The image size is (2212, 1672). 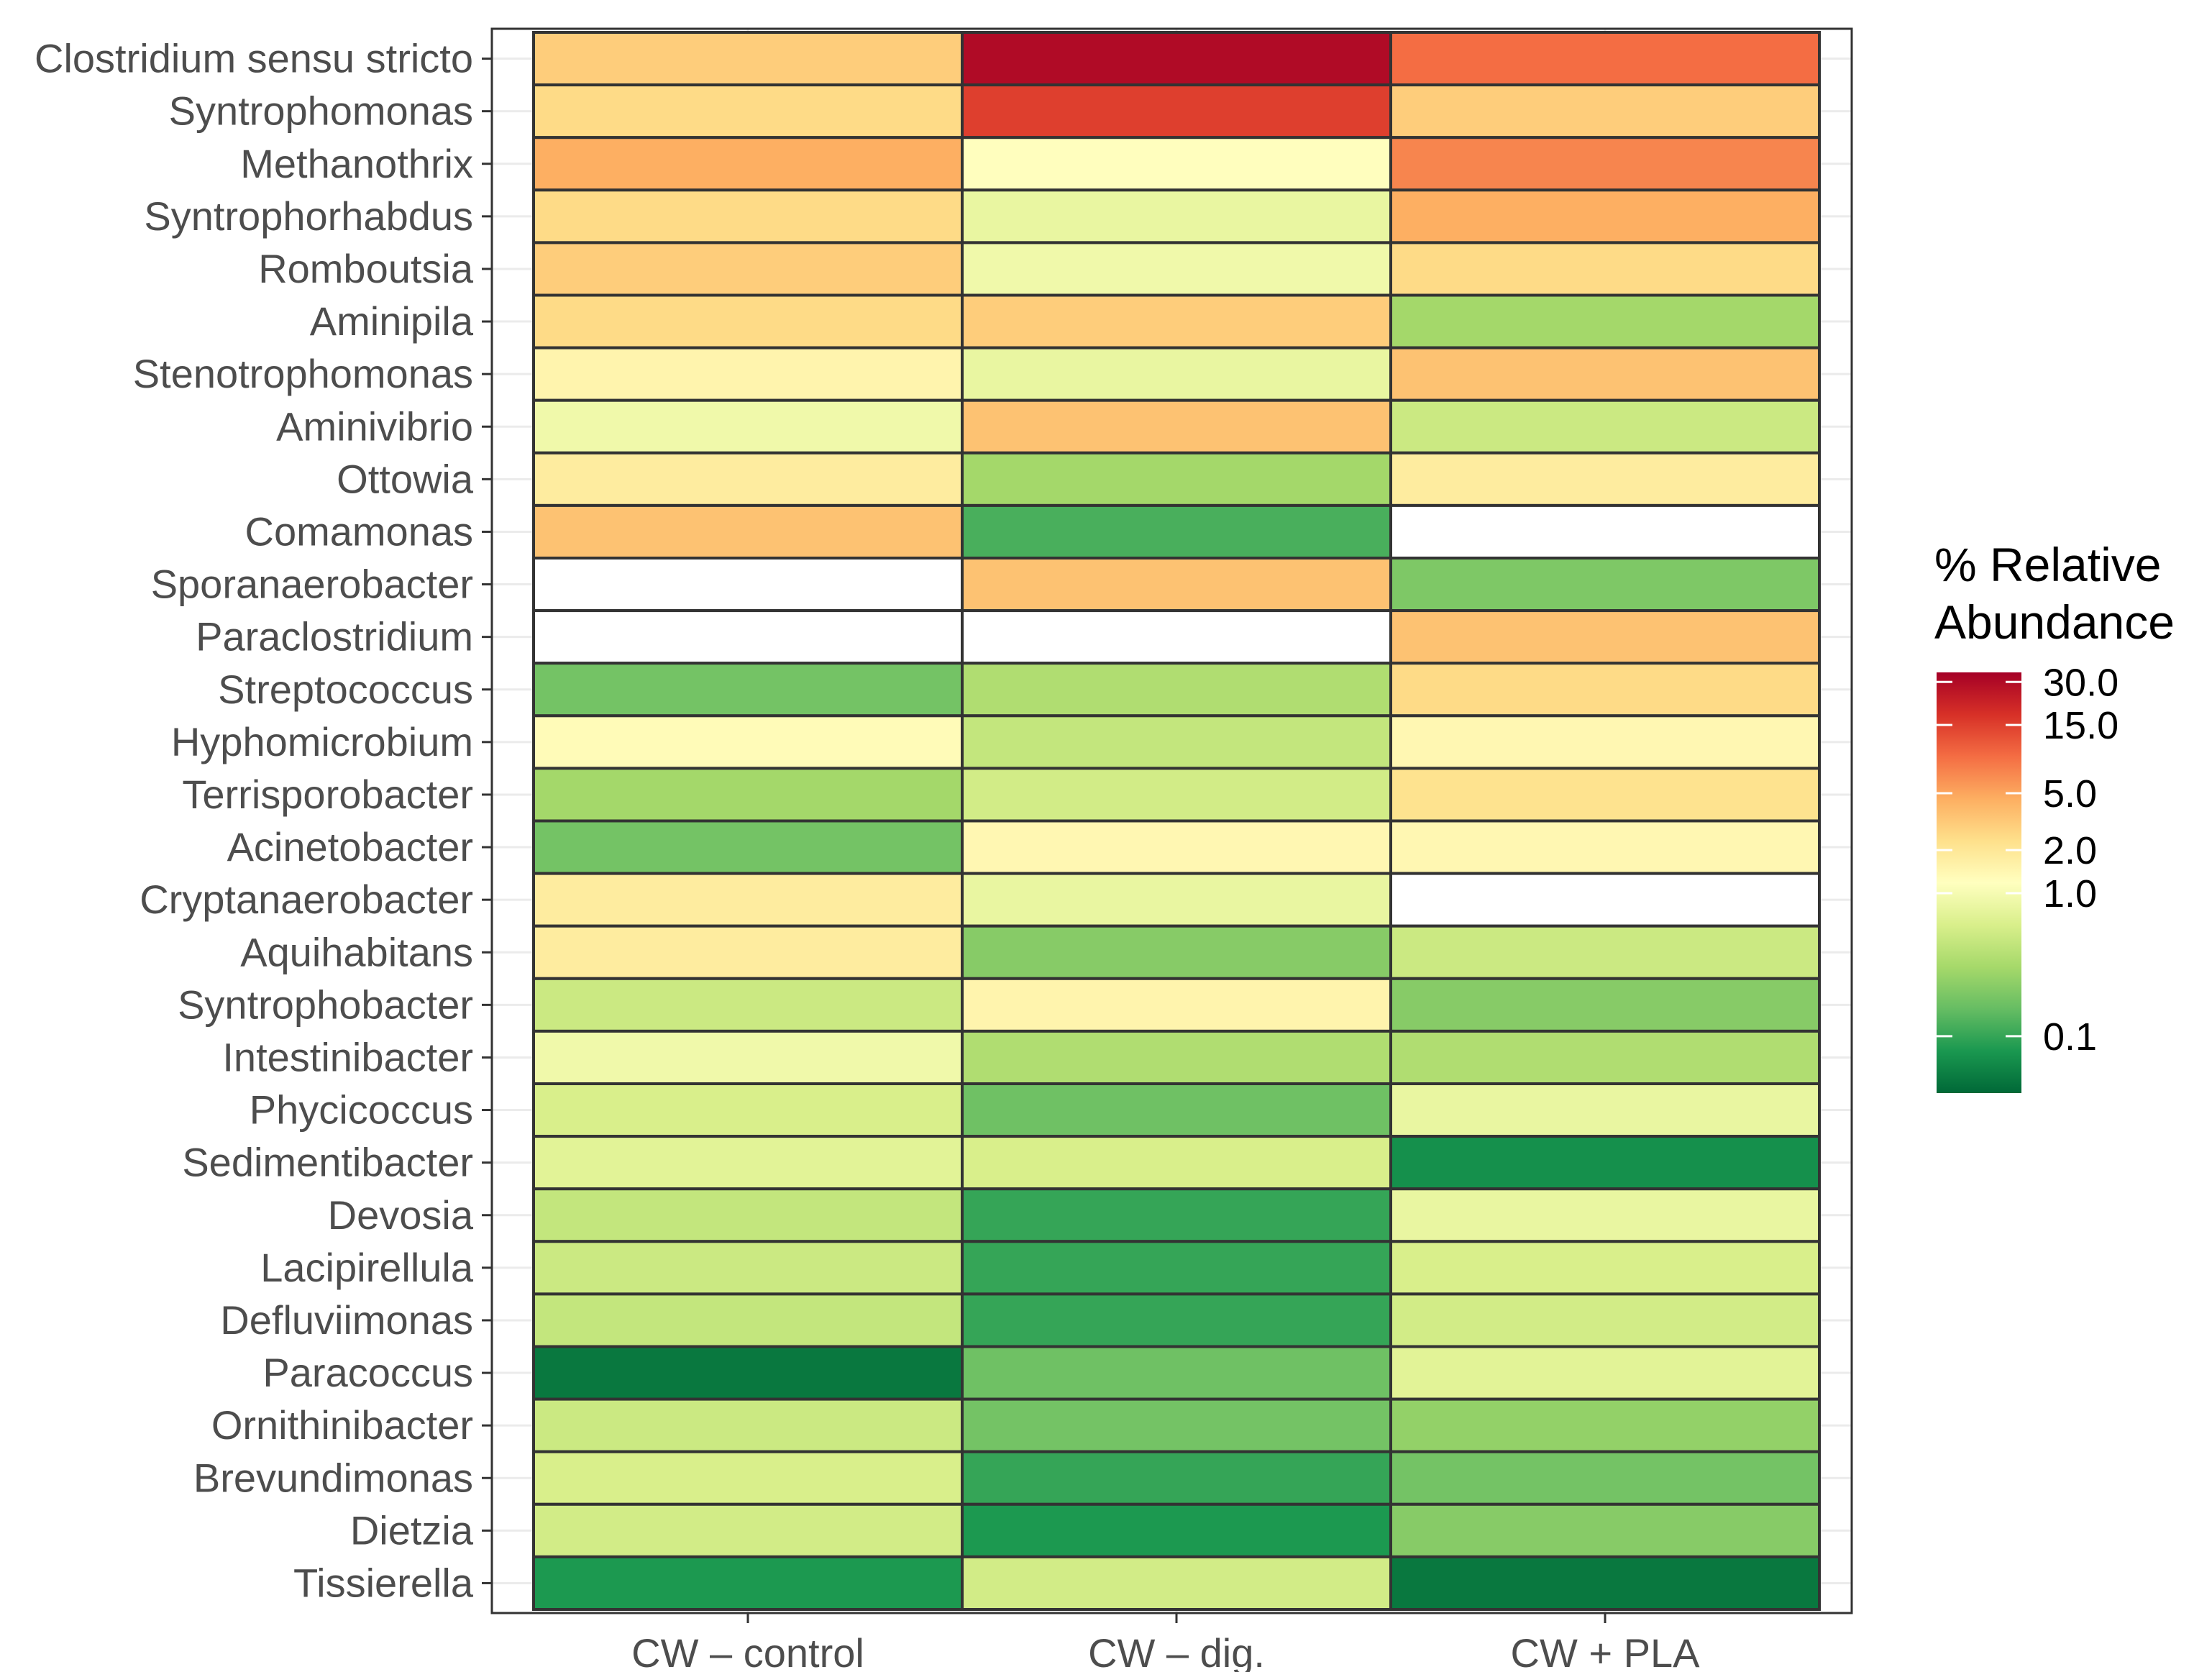 What do you see at coordinates (356, 163) in the screenshot?
I see `y-tick-label: Methanothrix` at bounding box center [356, 163].